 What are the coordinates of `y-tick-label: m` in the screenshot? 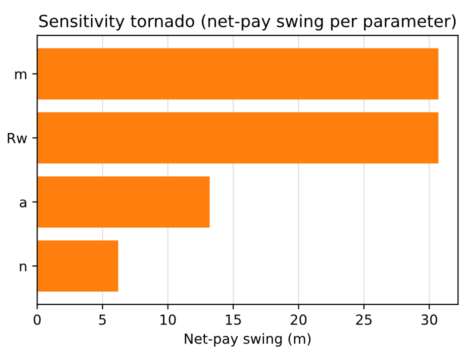 It's located at (20, 75).